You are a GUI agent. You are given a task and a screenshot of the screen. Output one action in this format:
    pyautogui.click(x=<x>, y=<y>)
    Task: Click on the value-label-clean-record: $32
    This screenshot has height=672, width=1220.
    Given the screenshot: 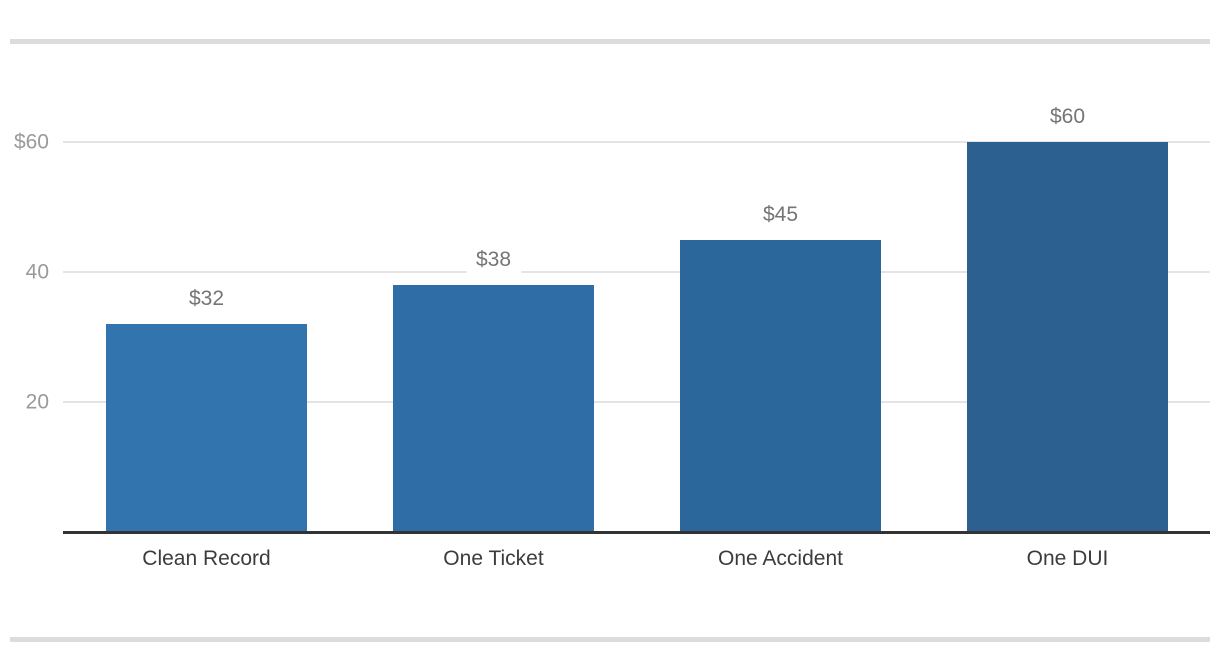 What is the action you would take?
    pyautogui.click(x=206, y=299)
    